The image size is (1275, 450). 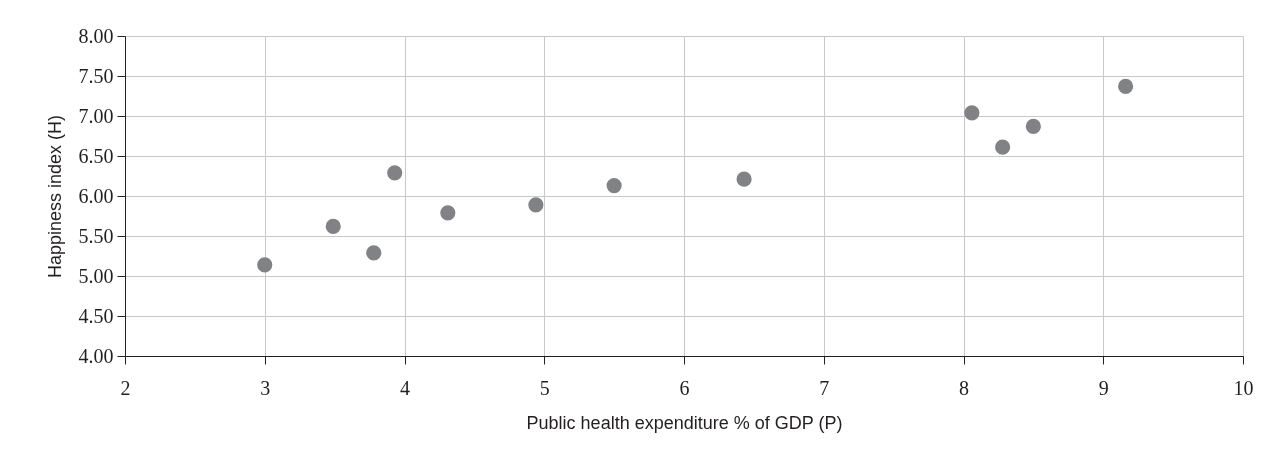 What do you see at coordinates (1243, 387) in the screenshot?
I see `x-tick-label: 10` at bounding box center [1243, 387].